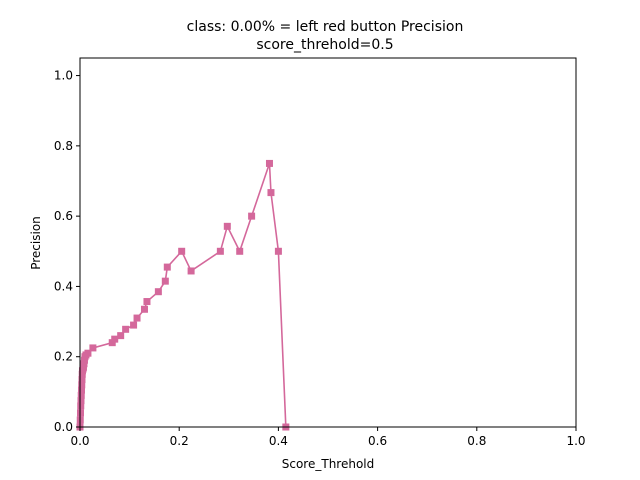 The image size is (640, 480). I want to click on chart-title-line1: class: 0.00% = left red button Precision, so click(325, 27).